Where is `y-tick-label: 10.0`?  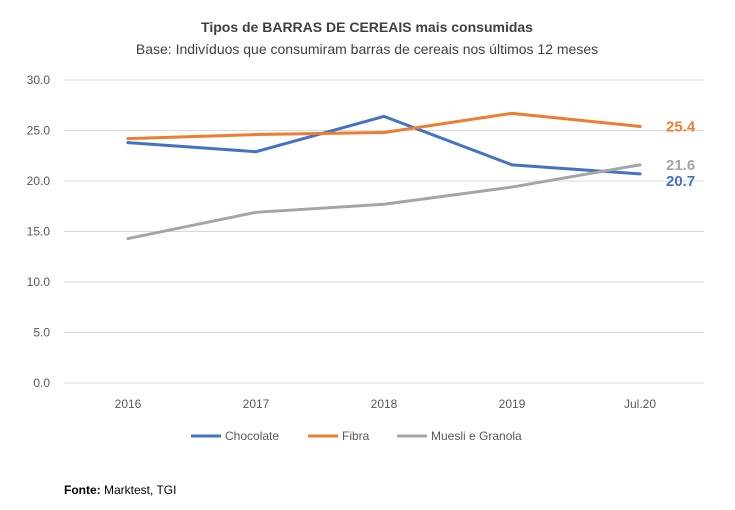 y-tick-label: 10.0 is located at coordinates (39, 282).